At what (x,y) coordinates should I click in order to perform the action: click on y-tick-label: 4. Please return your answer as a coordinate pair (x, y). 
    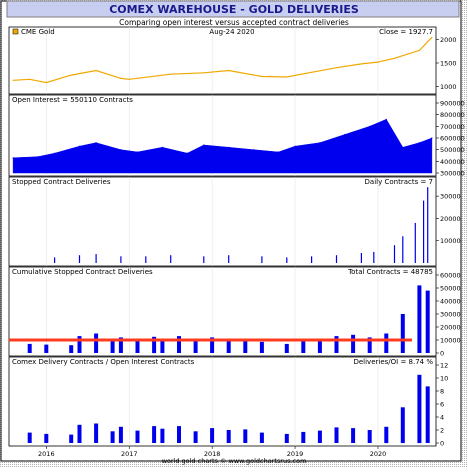
    Looking at the image, I should click on (442, 418).